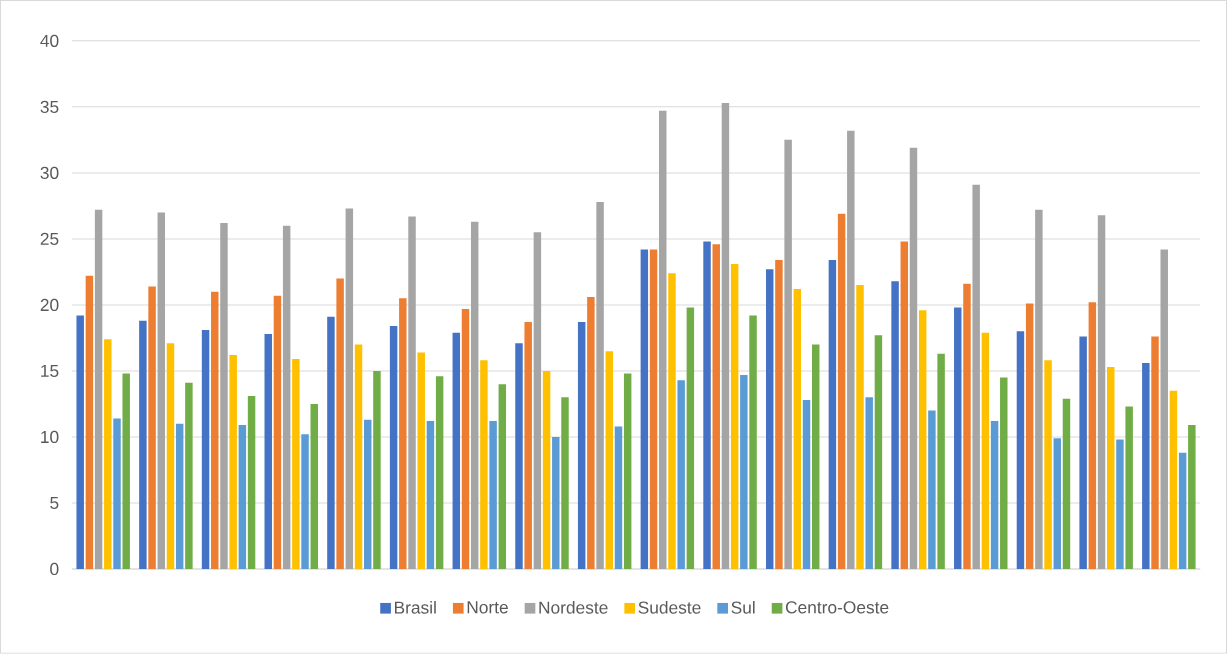  Describe the element at coordinates (50, 437) in the screenshot. I see `y-tick-label: 10` at that location.